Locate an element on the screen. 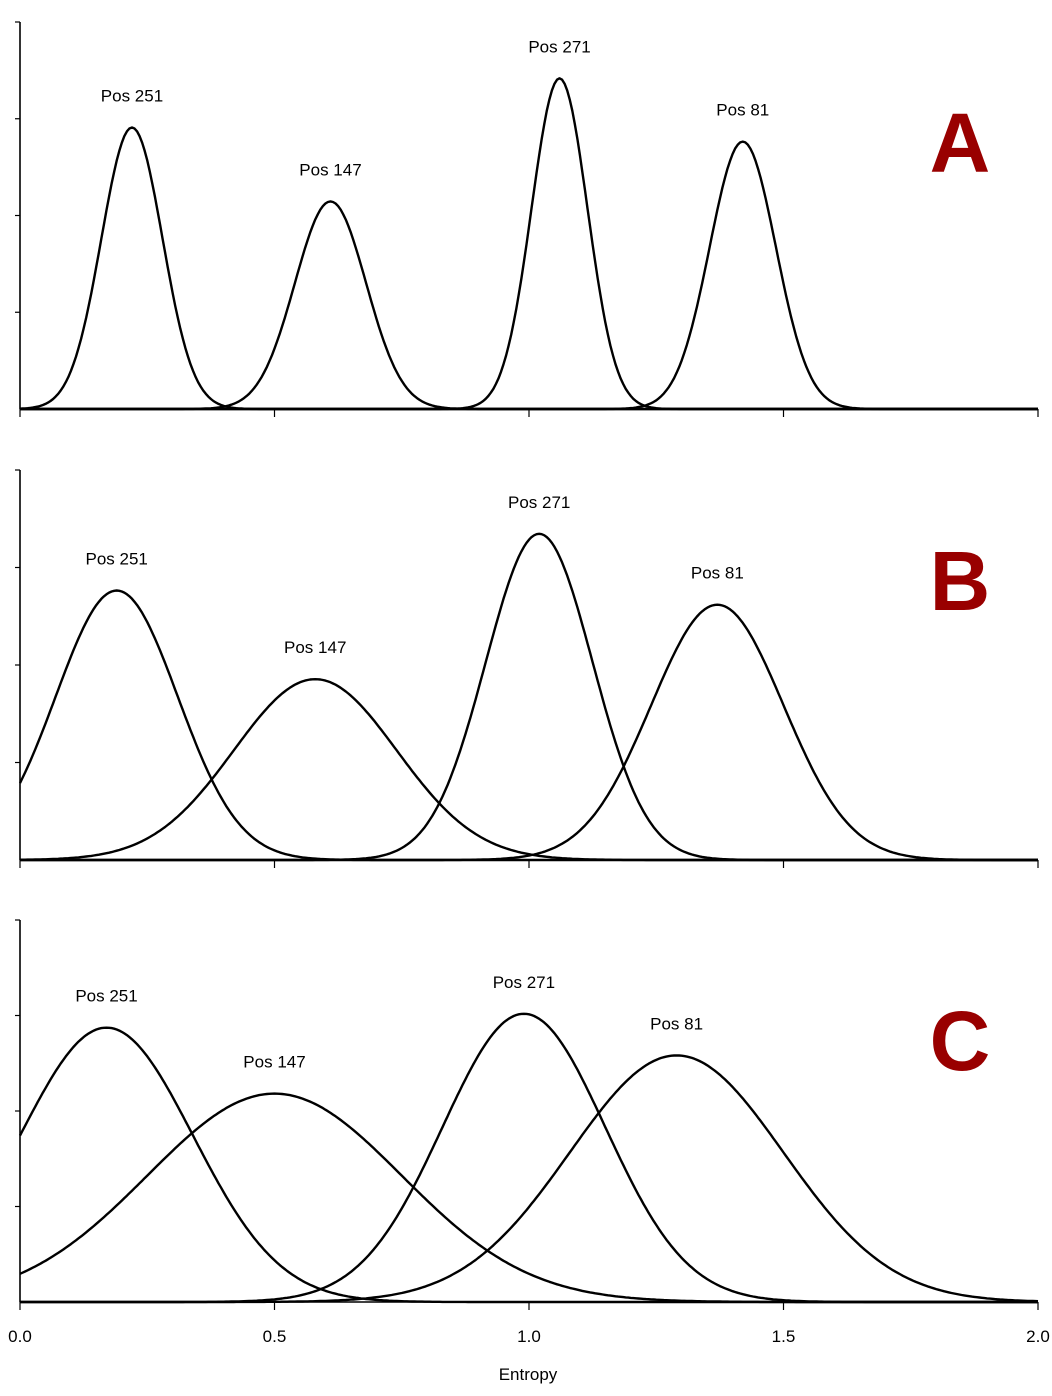  panel-letter: B is located at coordinates (960, 581).